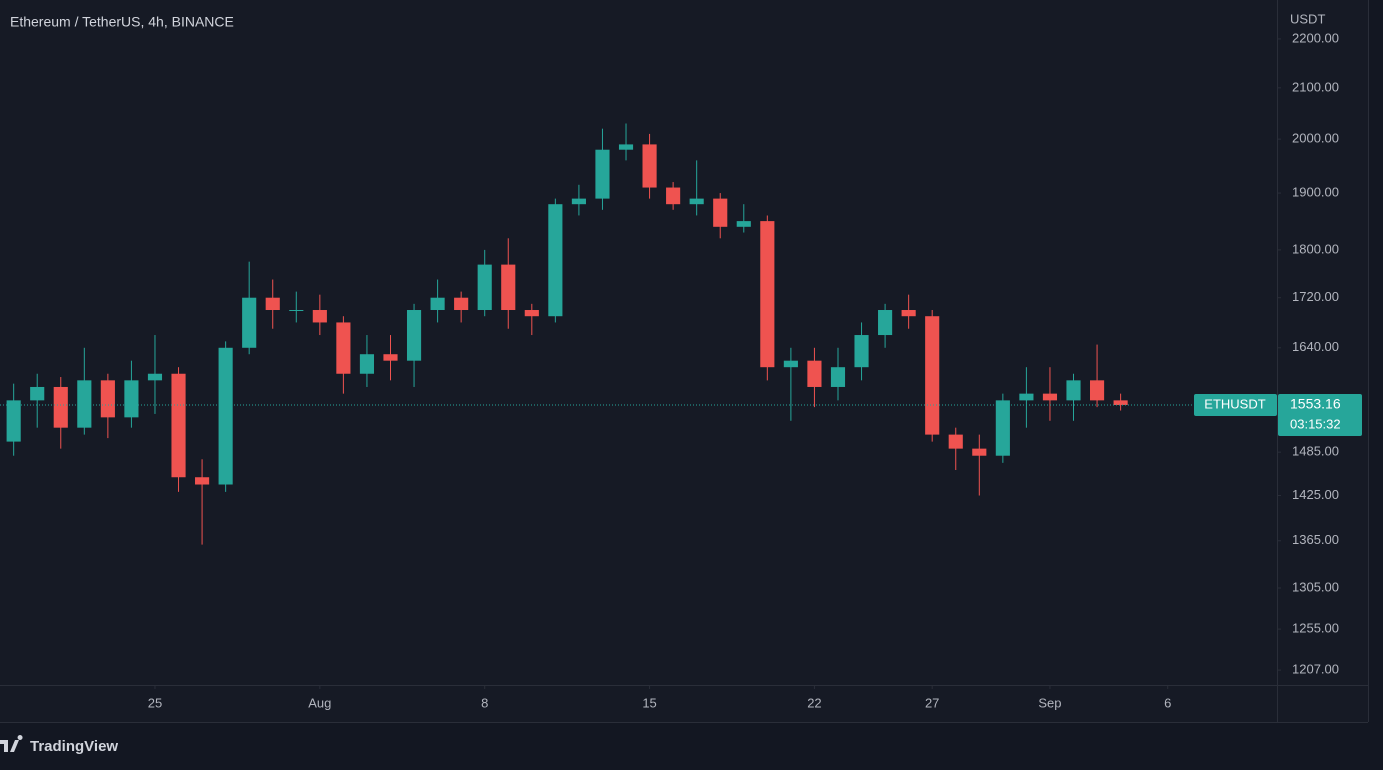 This screenshot has width=1383, height=770. Describe the element at coordinates (1315, 296) in the screenshot. I see `y-tick-label: 1720.00` at that location.